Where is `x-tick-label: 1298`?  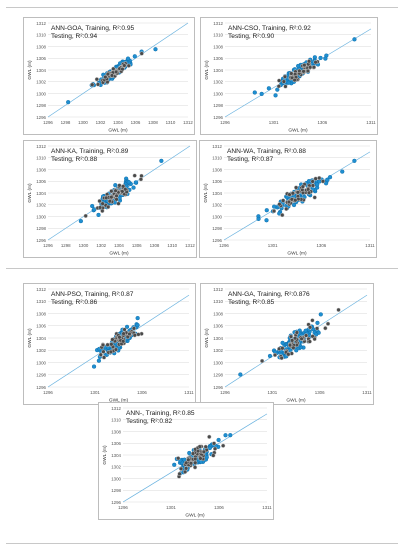 x-tick-label: 1298 is located at coordinates (66, 245).